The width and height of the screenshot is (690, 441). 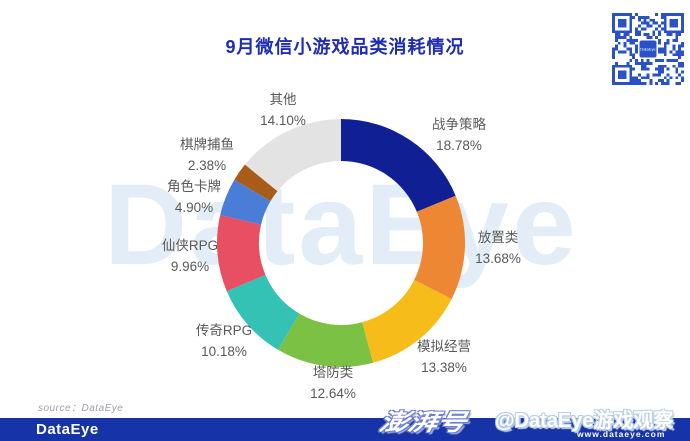 What do you see at coordinates (81, 408) in the screenshot?
I see `source-note: source：DataEye` at bounding box center [81, 408].